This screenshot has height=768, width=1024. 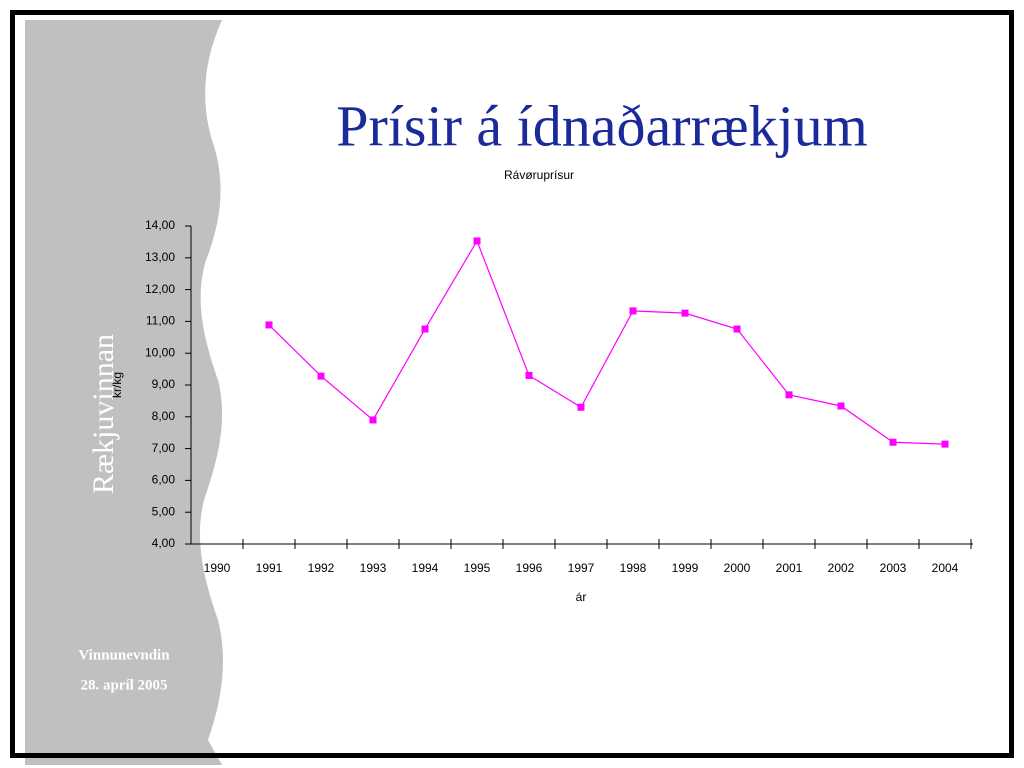 I want to click on chart-title: Rávøruprísur, so click(x=539, y=175).